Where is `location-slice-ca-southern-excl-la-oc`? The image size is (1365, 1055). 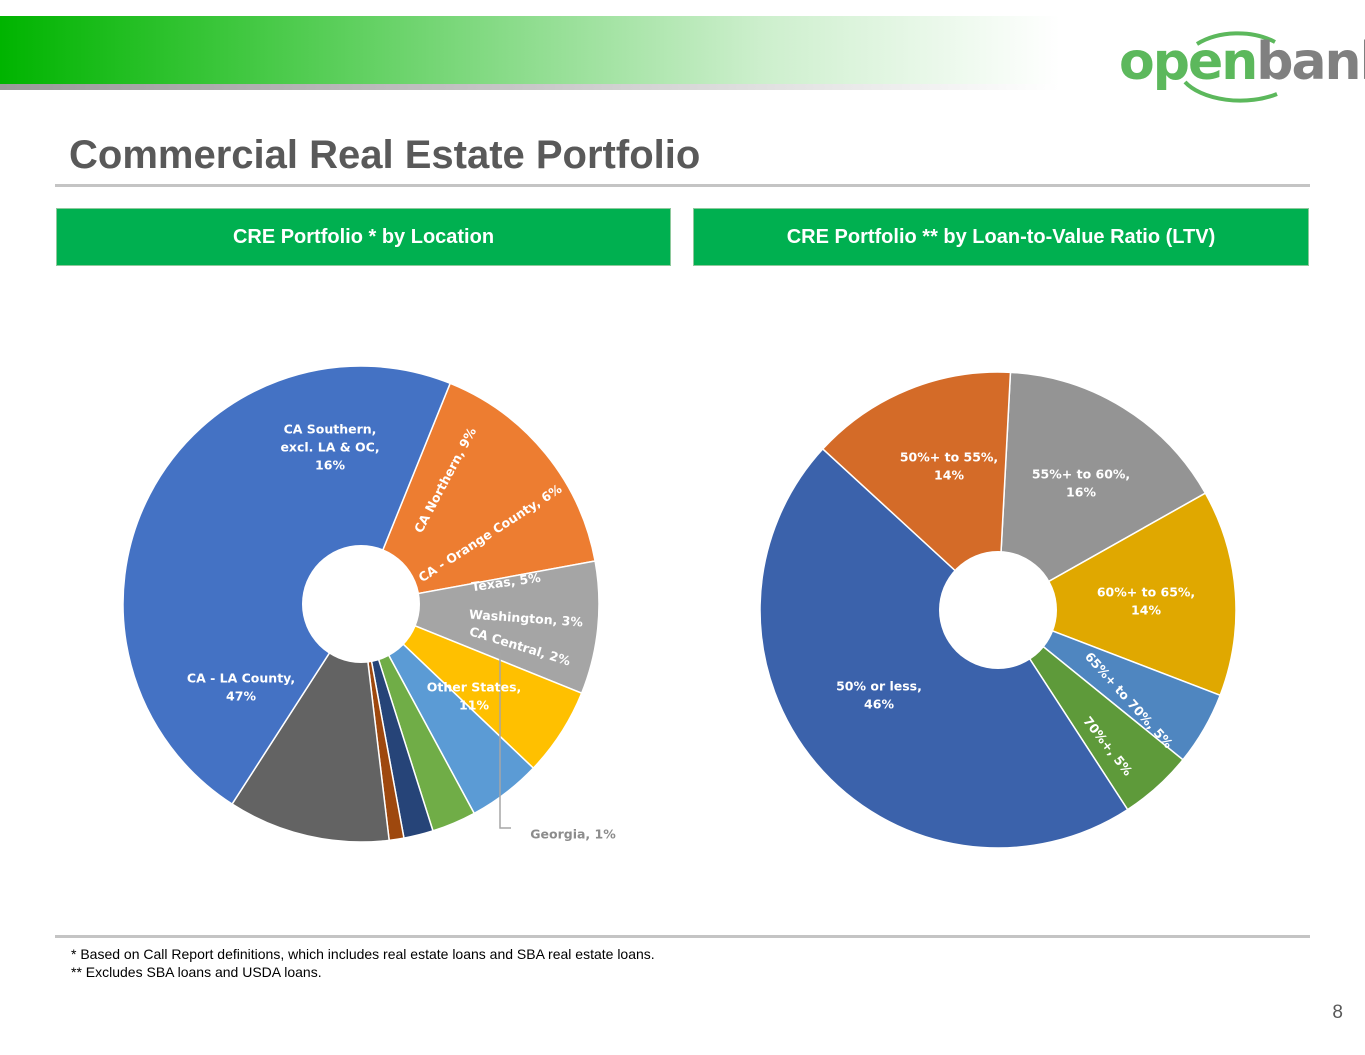
location-slice-ca-southern-excl-la-oc is located at coordinates (477, 493).